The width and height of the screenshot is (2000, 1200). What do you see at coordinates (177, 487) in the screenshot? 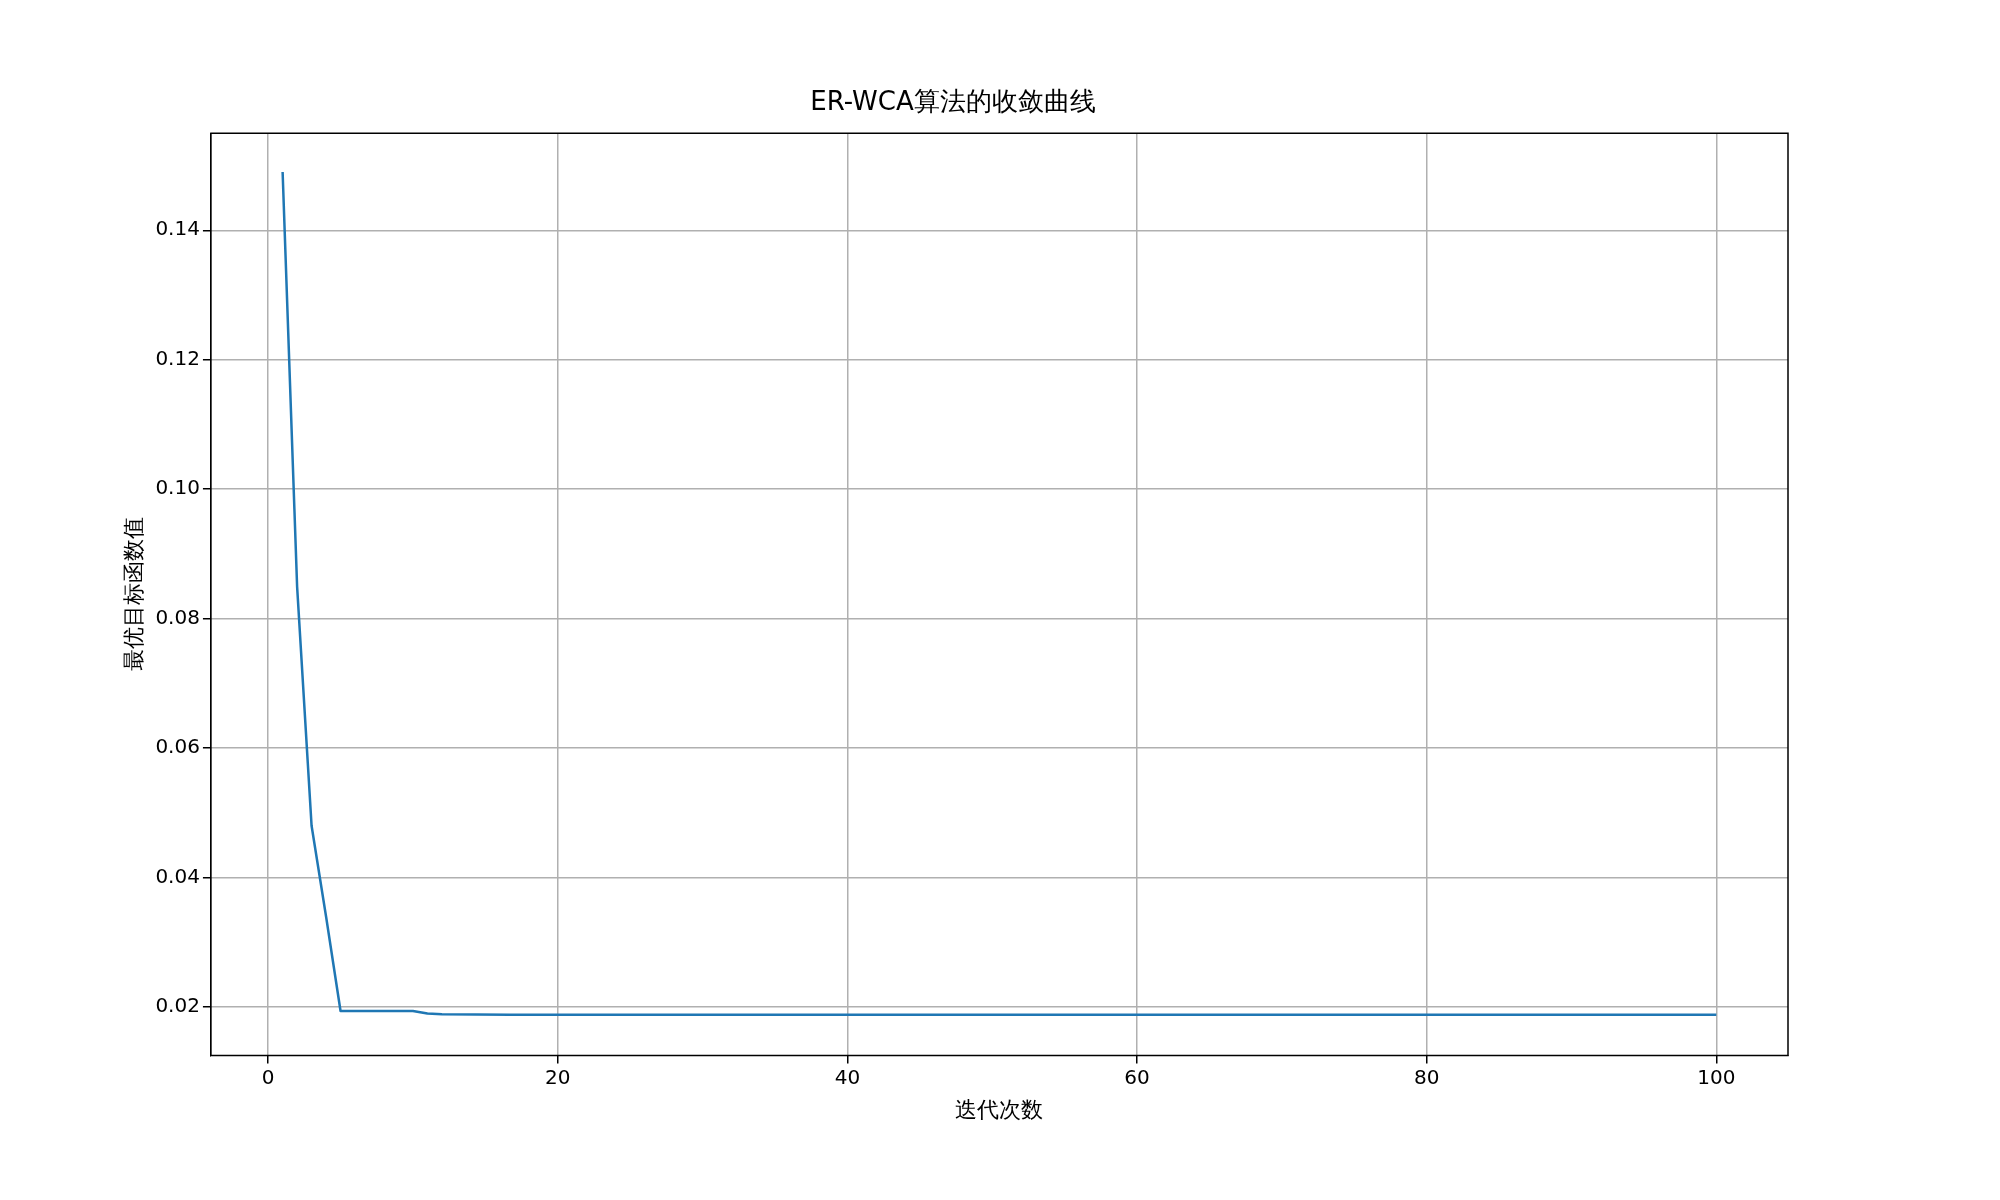
I see `y-tick-label: 0.10` at bounding box center [177, 487].